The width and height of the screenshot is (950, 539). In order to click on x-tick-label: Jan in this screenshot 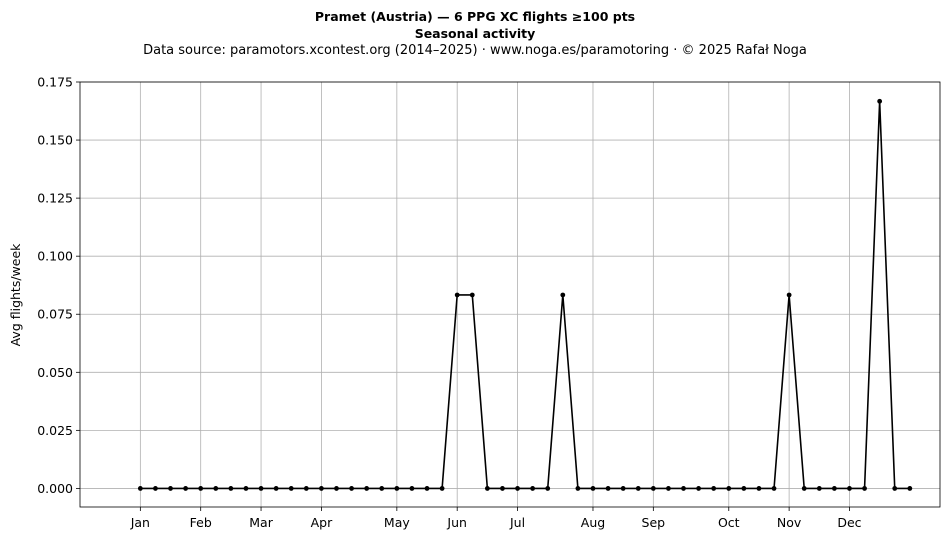, I will do `click(140, 522)`.